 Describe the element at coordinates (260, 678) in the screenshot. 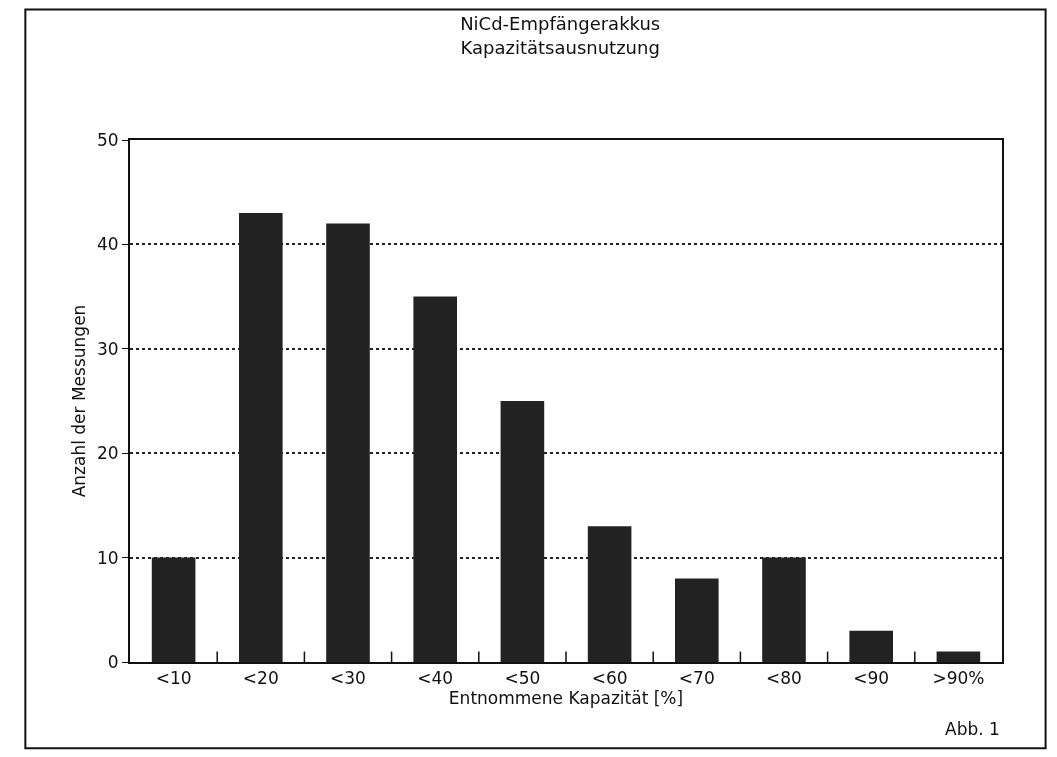

I see `x-tick-label: <20` at that location.